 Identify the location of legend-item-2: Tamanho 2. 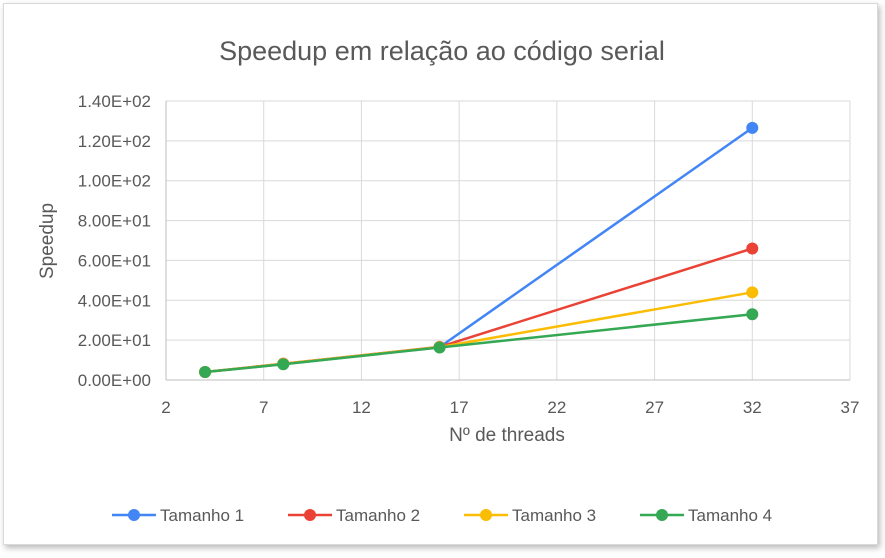
(354, 515).